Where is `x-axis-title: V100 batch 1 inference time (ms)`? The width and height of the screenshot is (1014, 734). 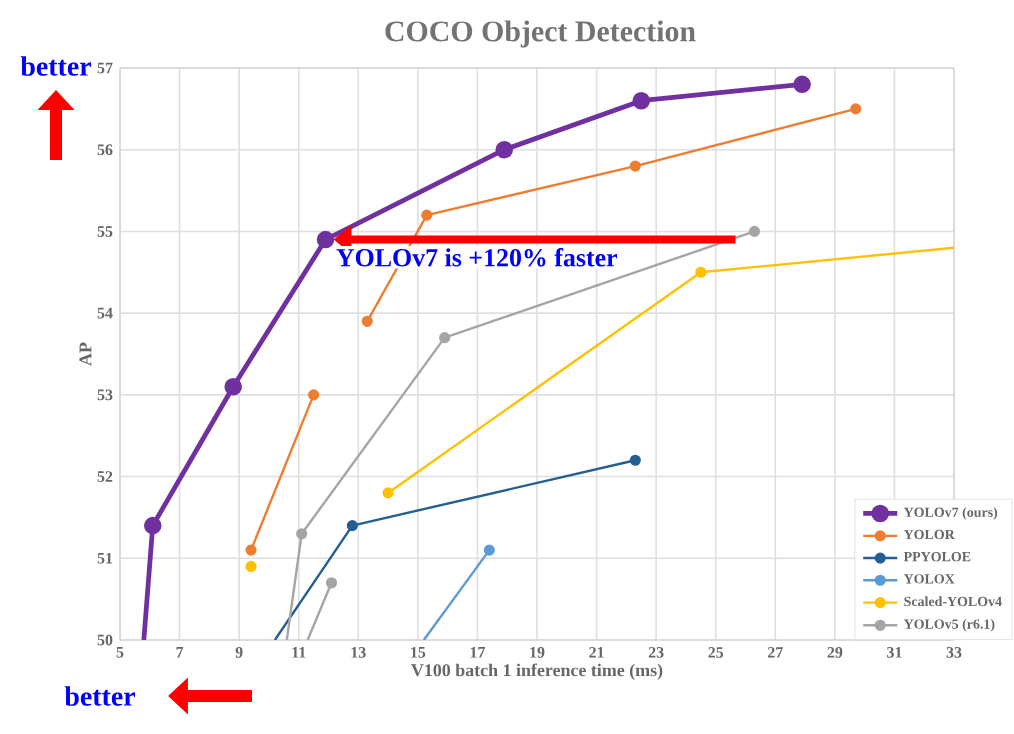
x-axis-title: V100 batch 1 inference time (ms) is located at coordinates (537, 671).